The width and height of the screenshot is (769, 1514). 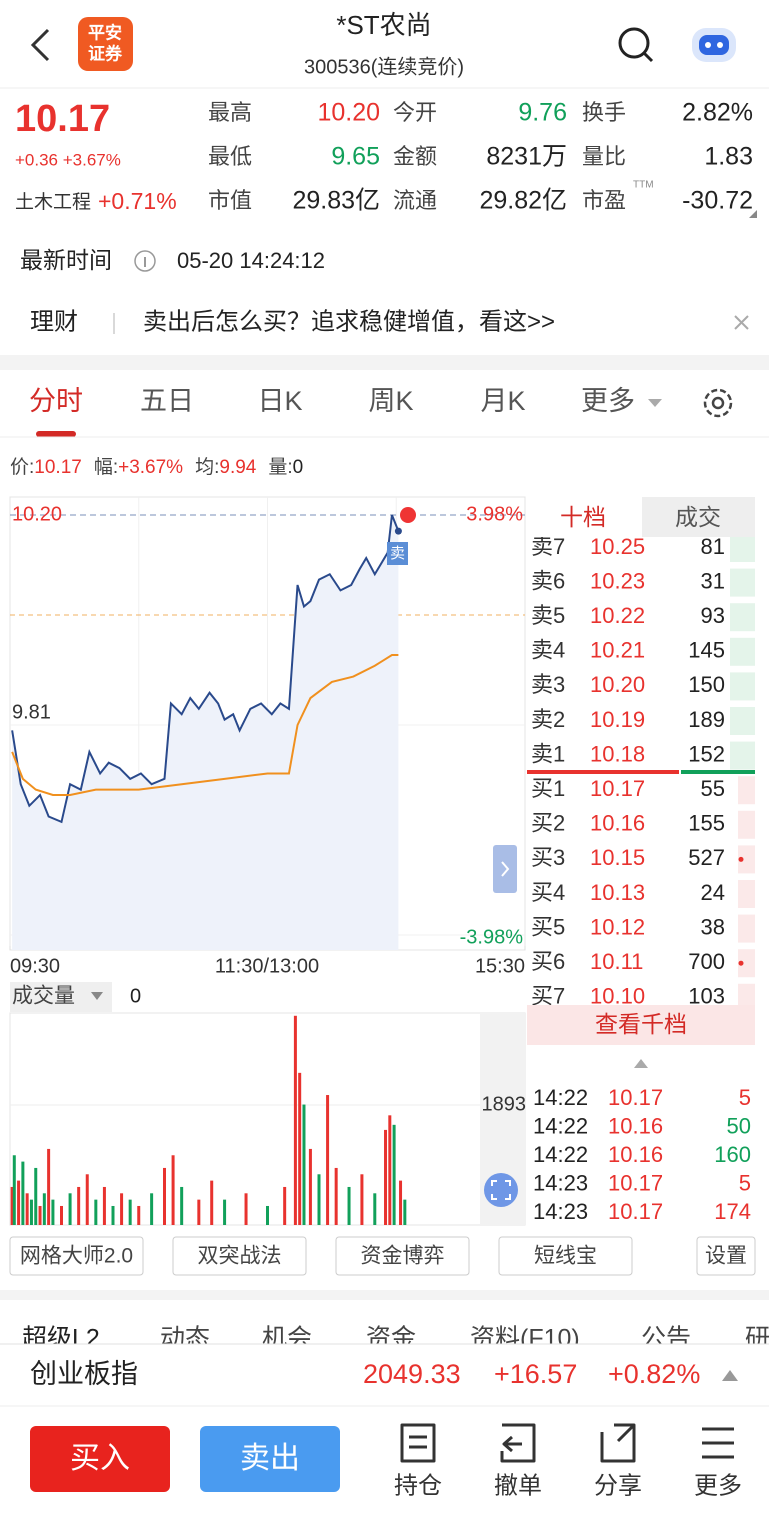 What do you see at coordinates (205, 669) in the screenshot?
I see `price-line` at bounding box center [205, 669].